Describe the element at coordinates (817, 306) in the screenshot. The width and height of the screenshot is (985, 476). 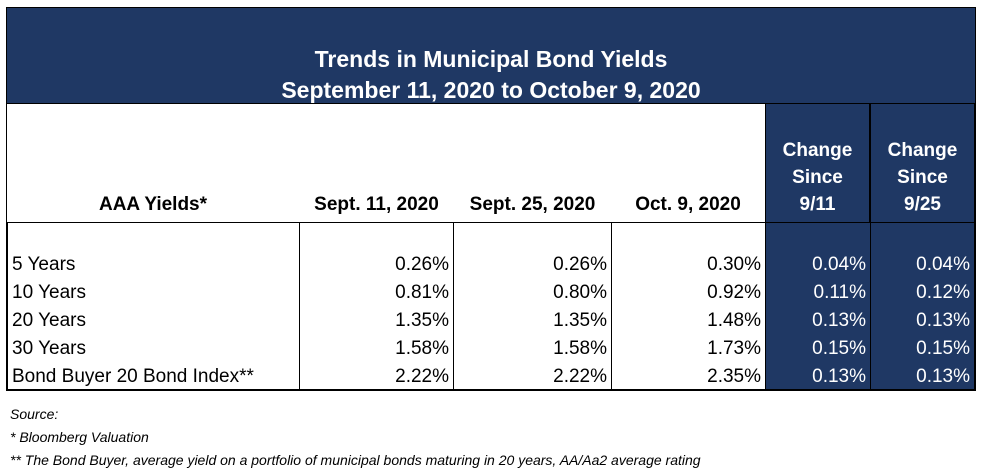
I see `column-body-4: 0.04% 0.11% 0.13% 0.15% 0.13%` at that location.